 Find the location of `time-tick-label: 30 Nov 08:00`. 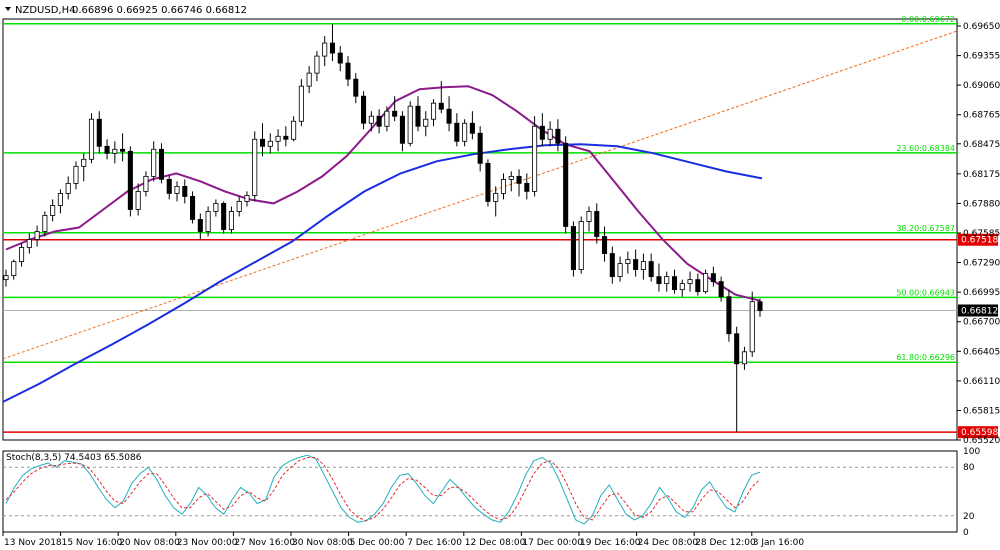

time-tick-label: 30 Nov 08:00 is located at coordinates (322, 543).